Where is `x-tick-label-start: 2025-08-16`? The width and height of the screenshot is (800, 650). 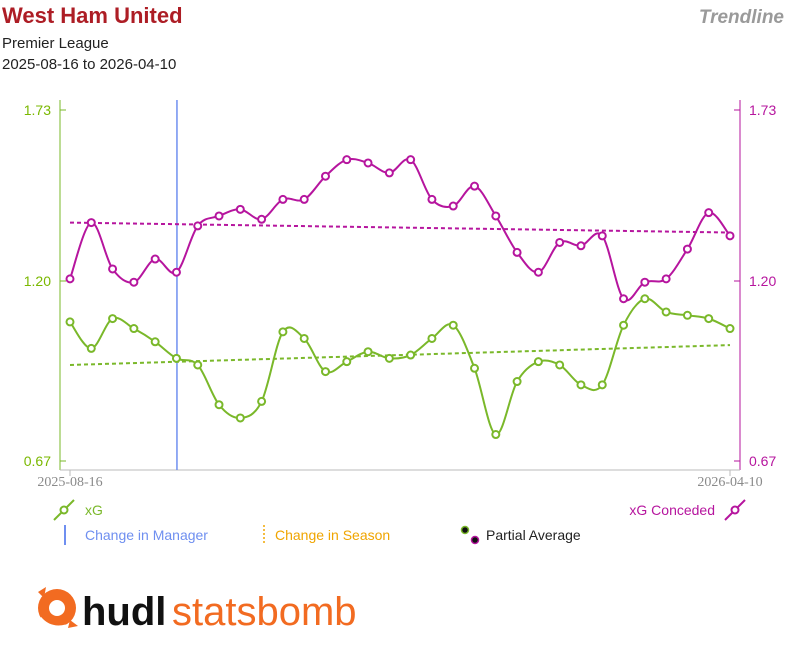 x-tick-label-start: 2025-08-16 is located at coordinates (69, 482).